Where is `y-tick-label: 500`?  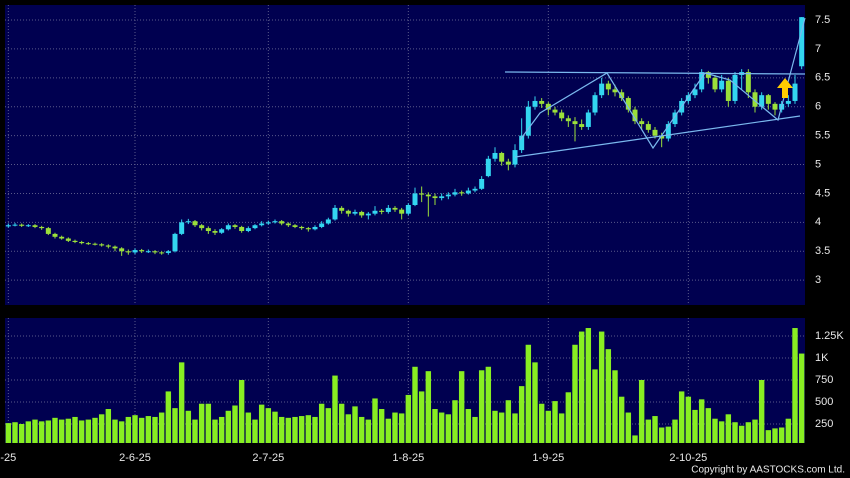 y-tick-label: 500 is located at coordinates (824, 402).